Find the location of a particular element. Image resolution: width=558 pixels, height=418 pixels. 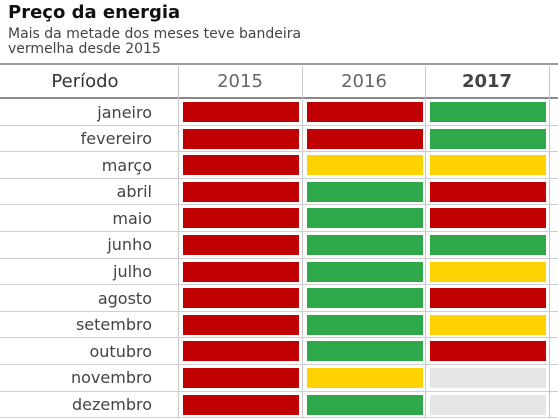

flag-cell-fevereiro-2015 is located at coordinates (241, 138).